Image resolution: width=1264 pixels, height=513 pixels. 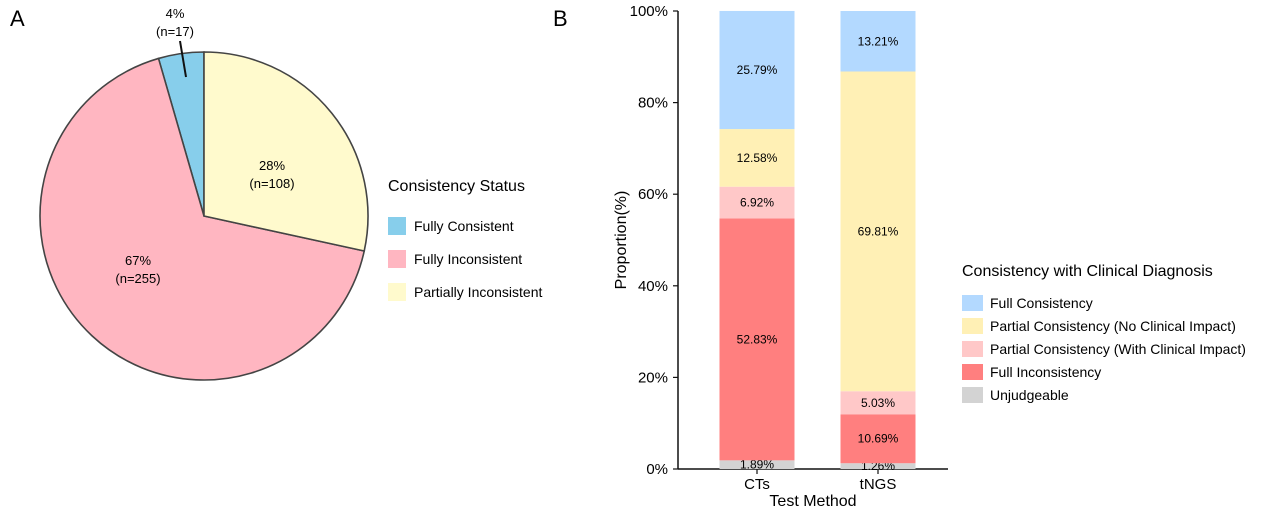 I want to click on bar-segment-label: 13.21%, so click(x=878, y=41).